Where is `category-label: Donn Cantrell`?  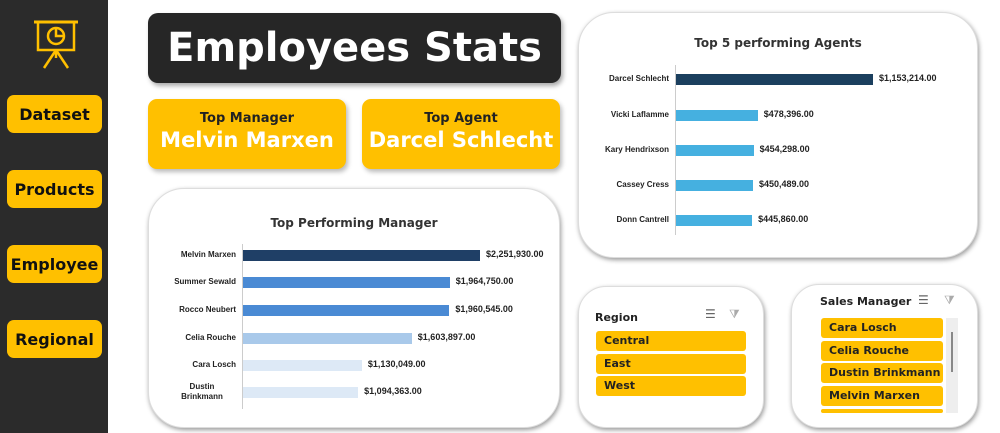 category-label: Donn Cantrell is located at coordinates (642, 219).